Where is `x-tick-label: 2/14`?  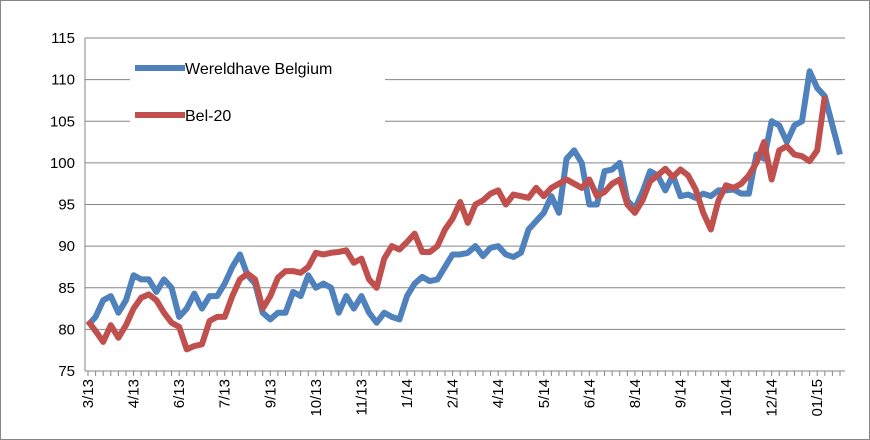
x-tick-label: 2/14 is located at coordinates (453, 393).